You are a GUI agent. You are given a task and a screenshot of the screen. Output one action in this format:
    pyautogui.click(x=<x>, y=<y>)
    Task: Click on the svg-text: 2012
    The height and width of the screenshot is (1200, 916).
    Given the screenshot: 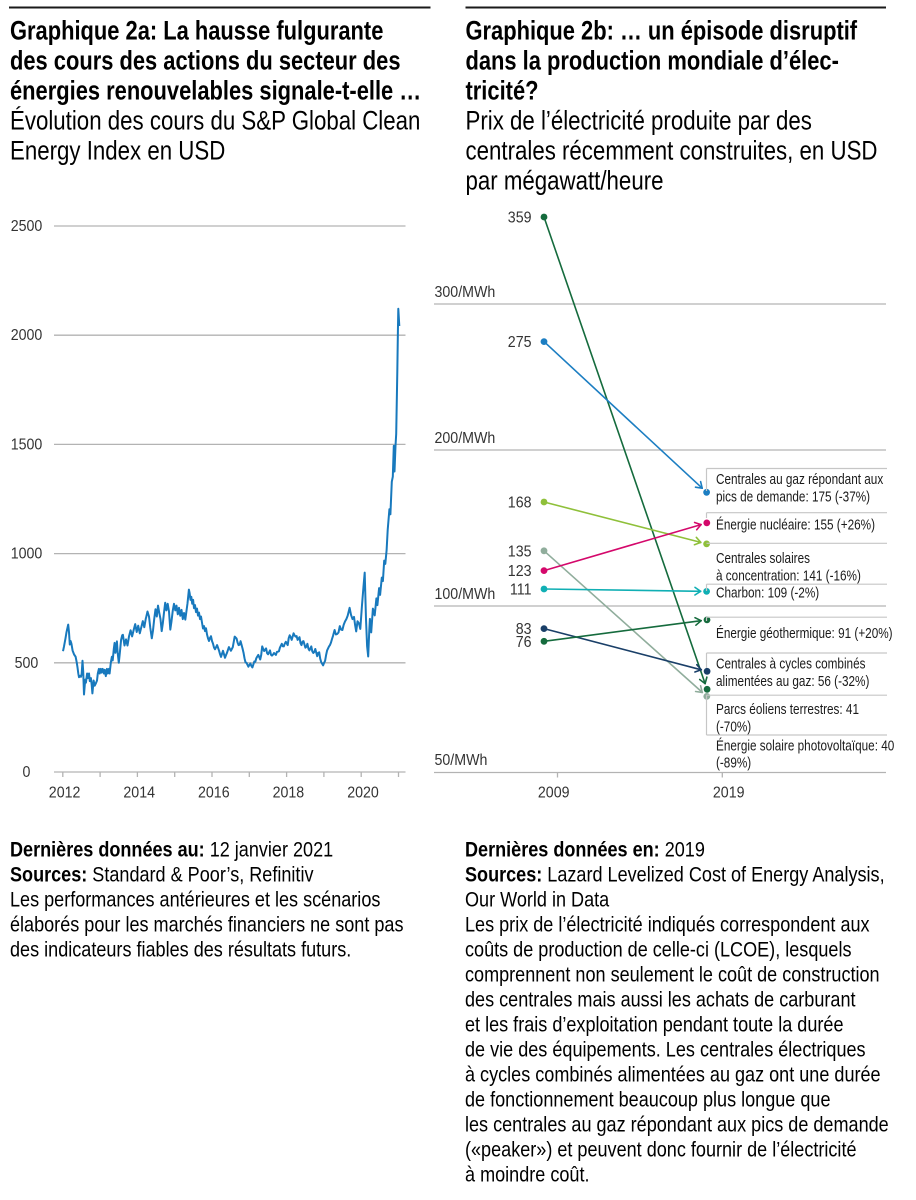 What is the action you would take?
    pyautogui.click(x=65, y=793)
    